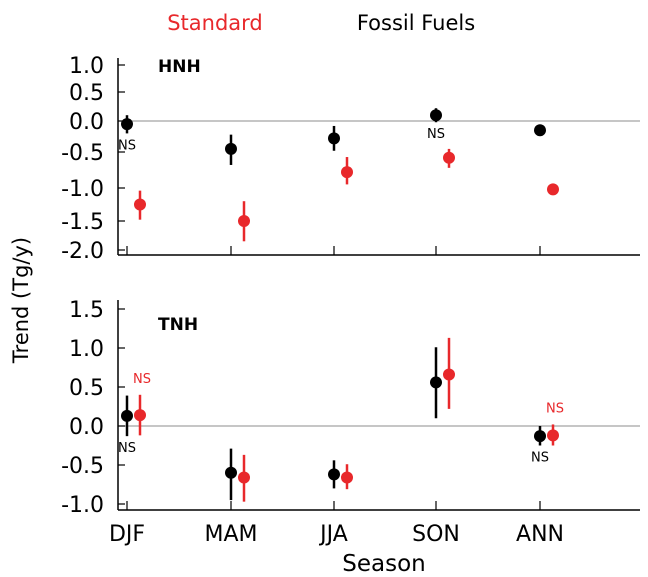 This screenshot has width=648, height=577. Describe the element at coordinates (230, 534) in the screenshot. I see `x-tick-label: MAM` at that location.